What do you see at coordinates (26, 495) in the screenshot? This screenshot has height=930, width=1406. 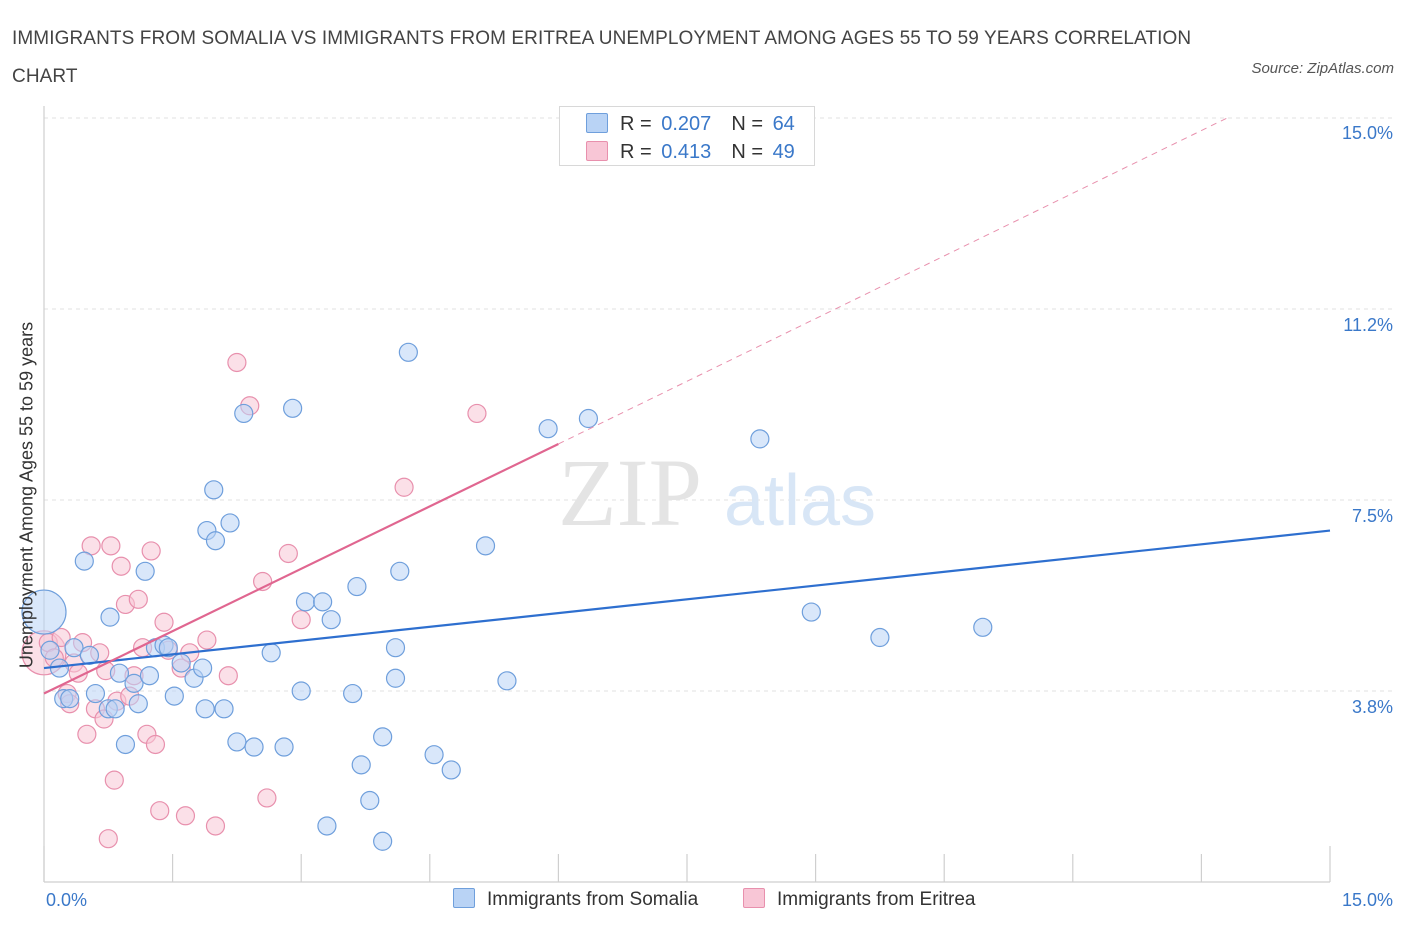 I see `y-axis-label: Unemployment Among Ages 55 to 59 years` at bounding box center [26, 495].